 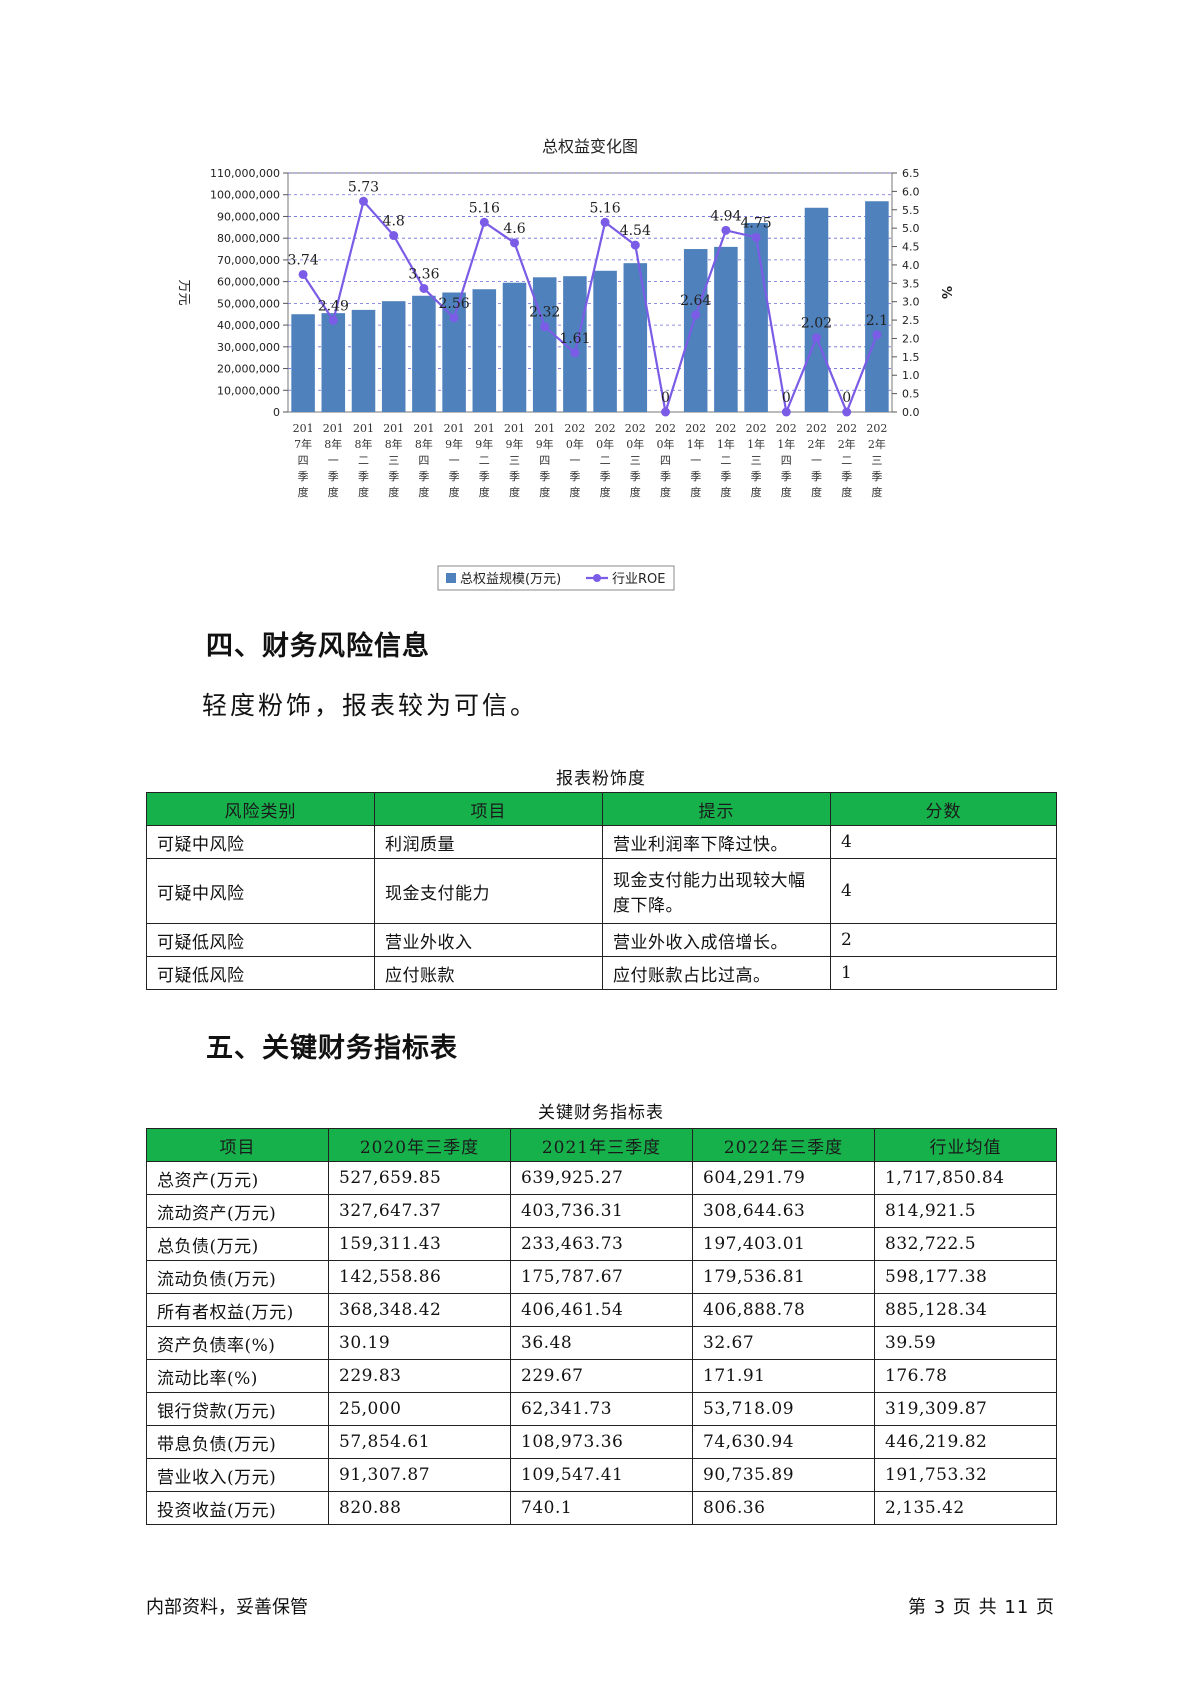 I want to click on y2-tick-label: 2.0, so click(x=911, y=338).